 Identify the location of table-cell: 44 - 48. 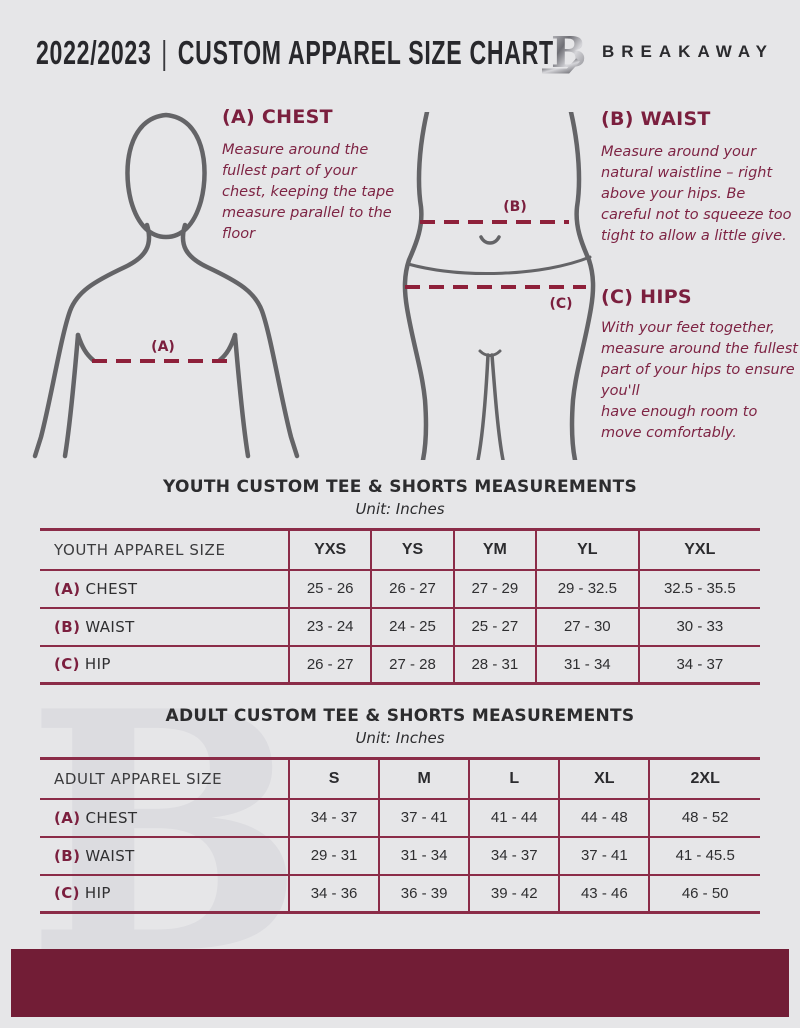
(604, 818).